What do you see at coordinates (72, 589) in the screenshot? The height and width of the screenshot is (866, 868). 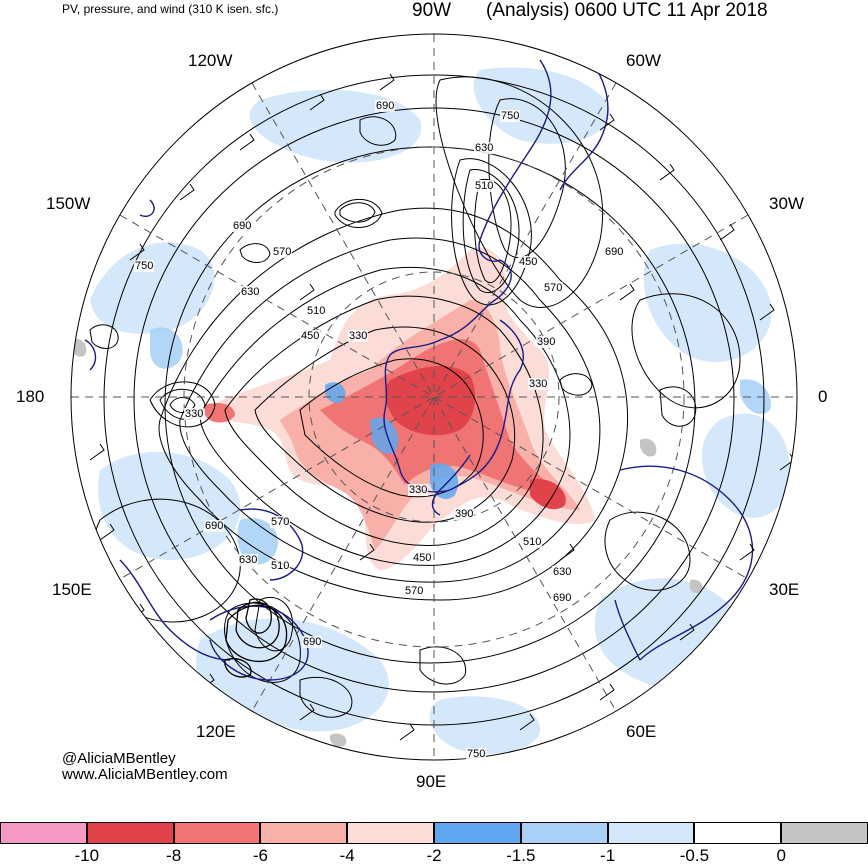 I see `lon-label-150e: 150E` at bounding box center [72, 589].